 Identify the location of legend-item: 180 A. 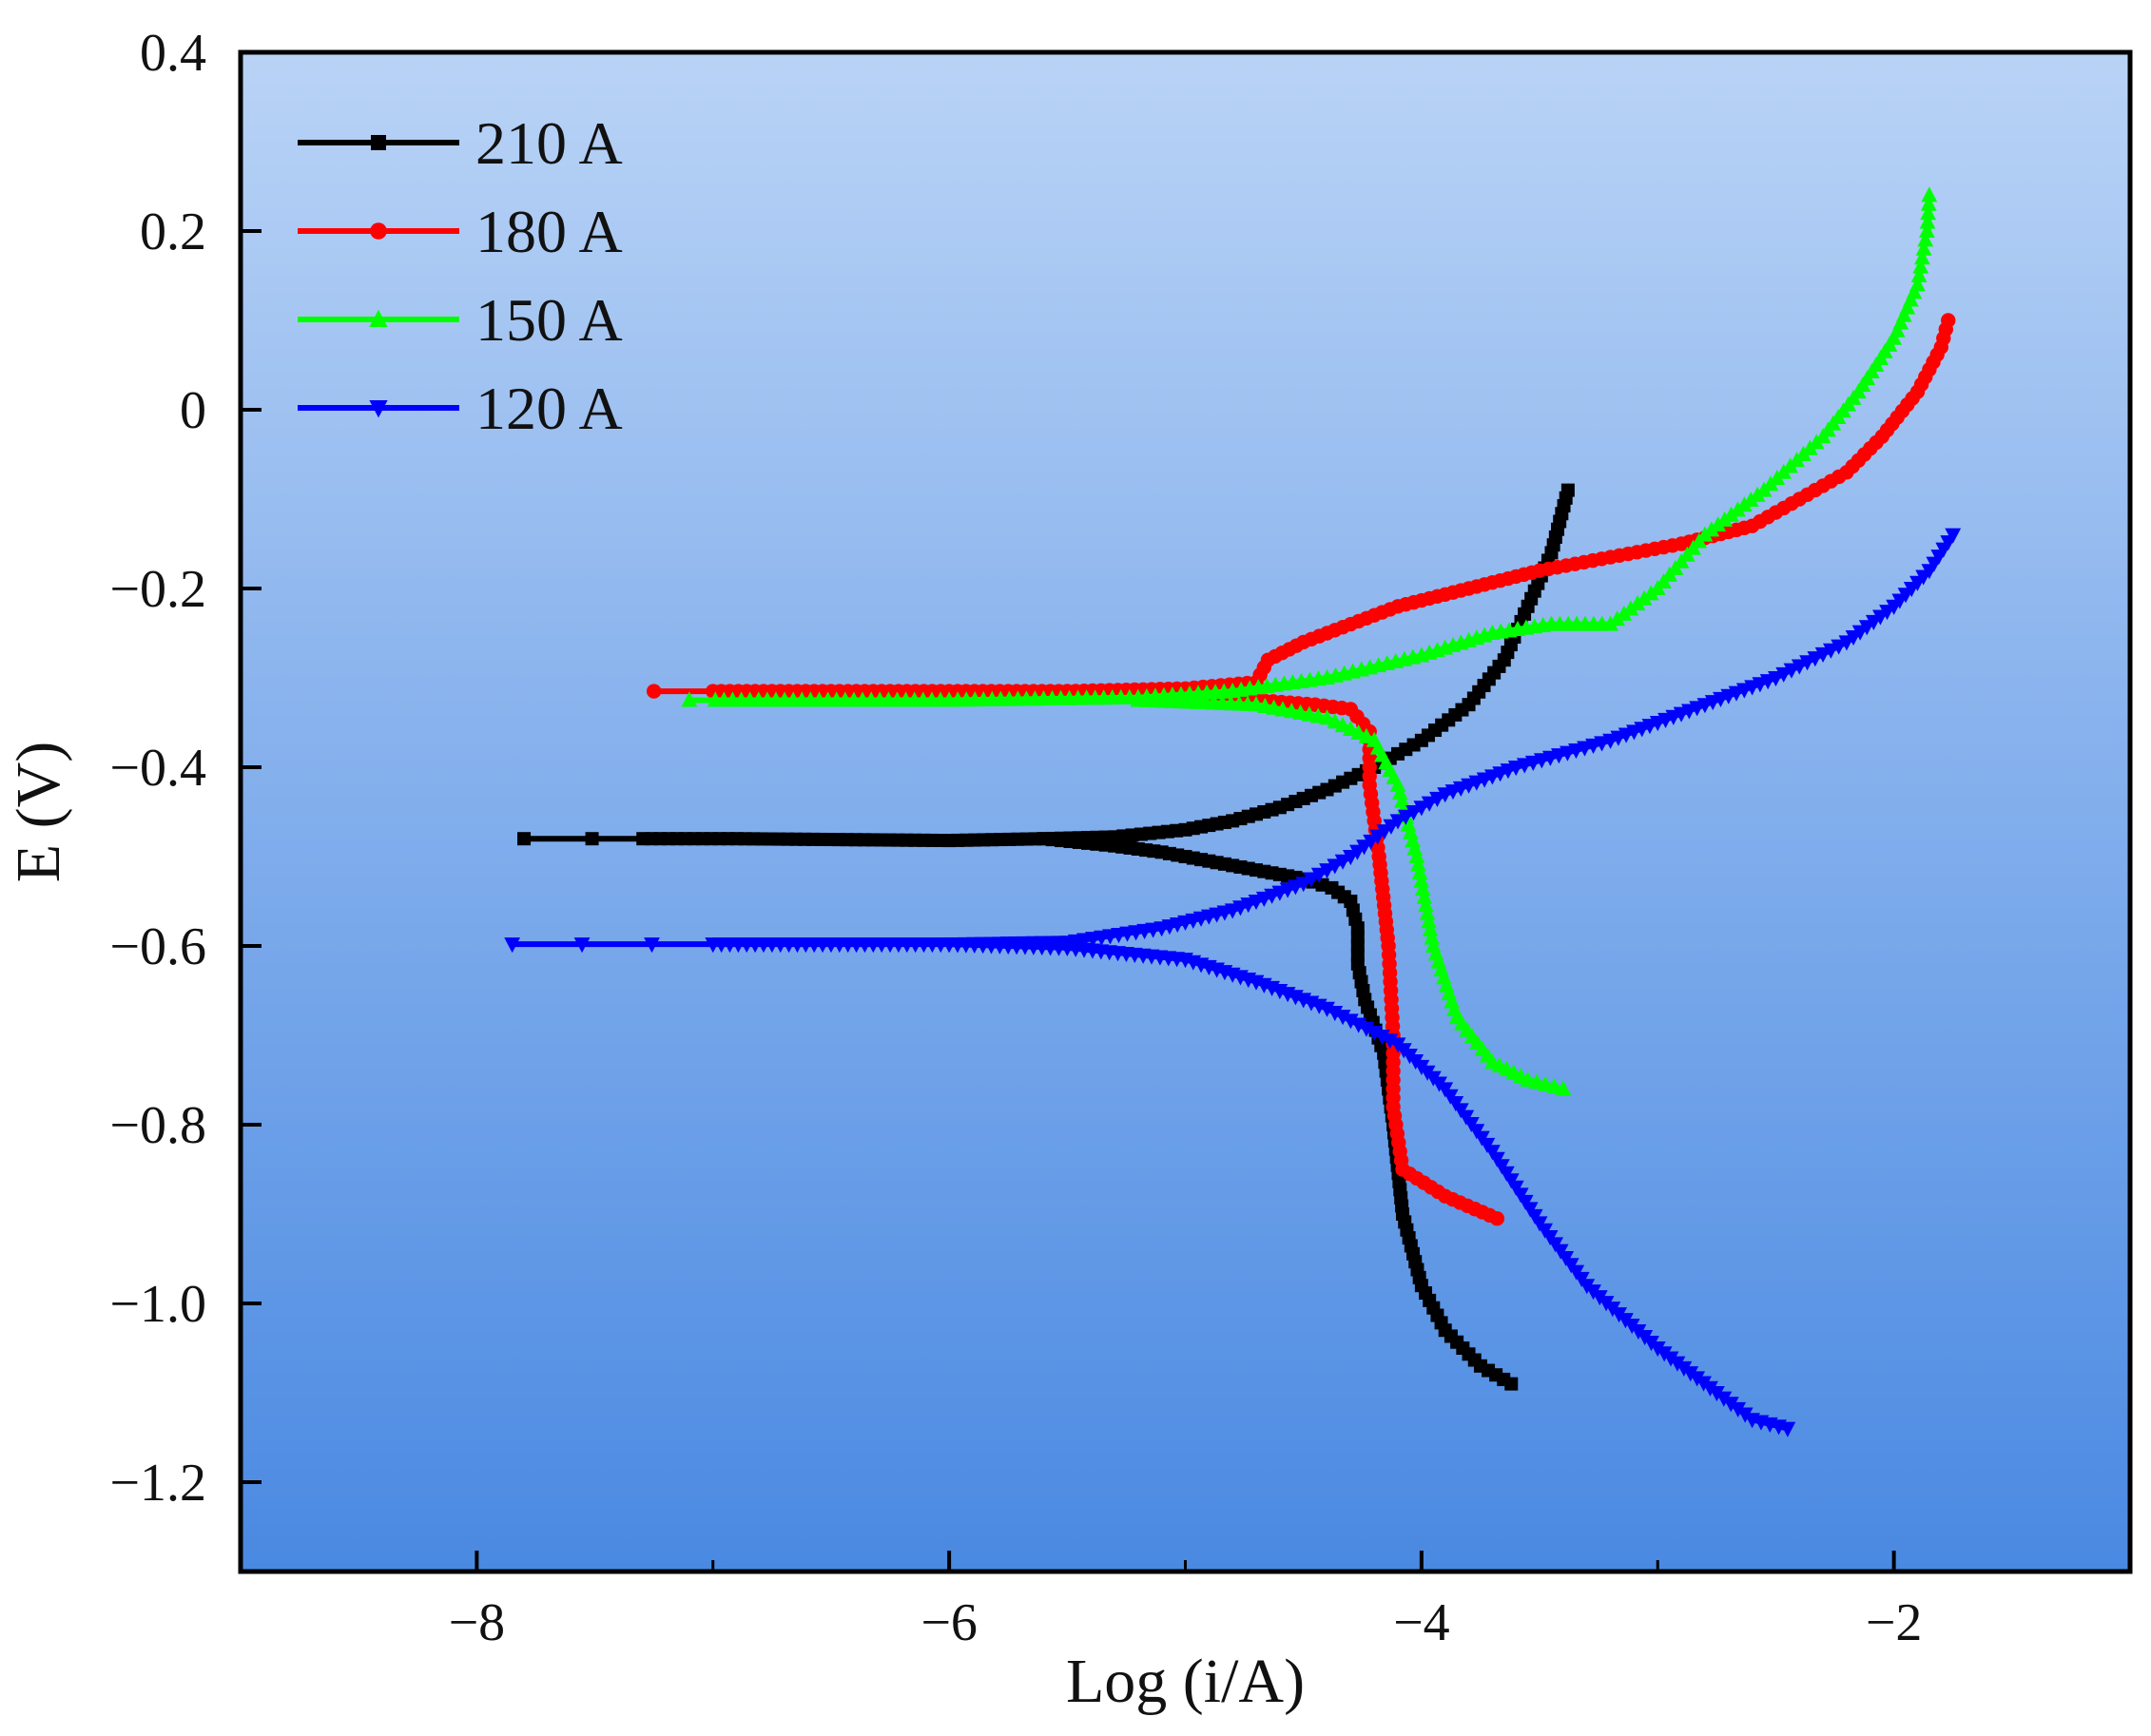
(460, 232).